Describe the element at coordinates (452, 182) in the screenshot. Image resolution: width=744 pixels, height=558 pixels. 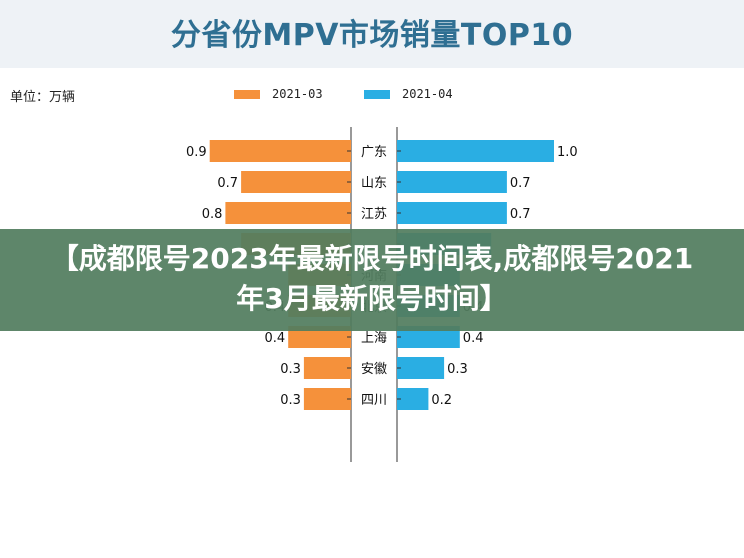
I see `bar-2021-04-山东` at that location.